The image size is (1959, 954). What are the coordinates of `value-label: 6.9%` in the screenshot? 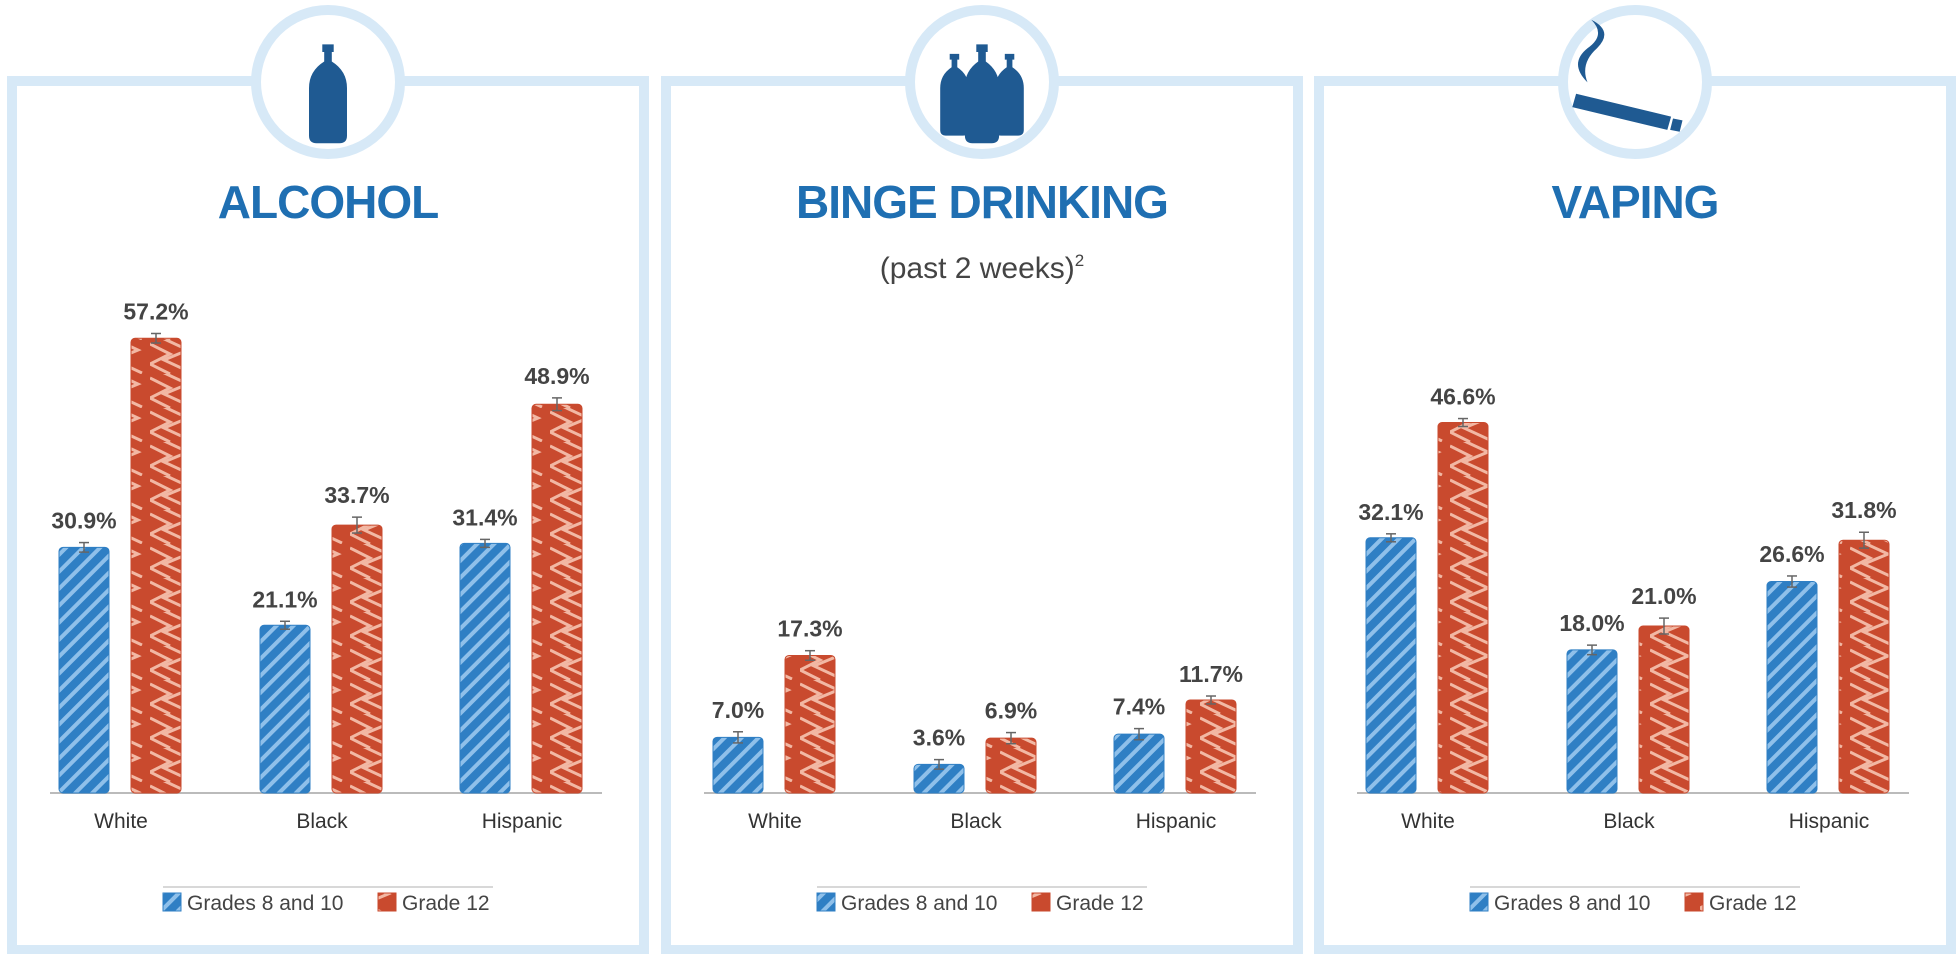 It's located at (1011, 711).